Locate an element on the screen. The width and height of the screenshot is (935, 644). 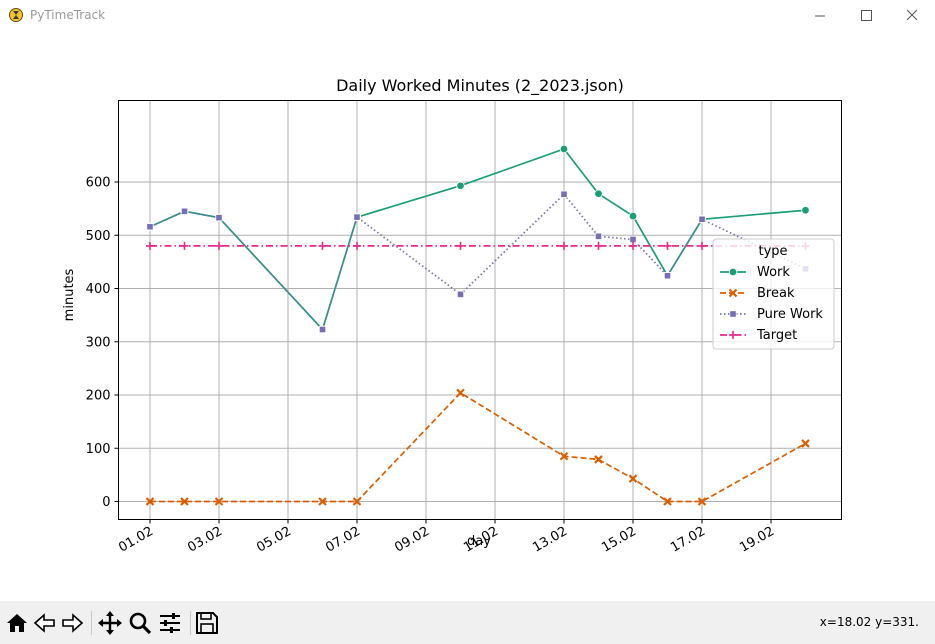
y-tick-label: 600 is located at coordinates (98, 183).